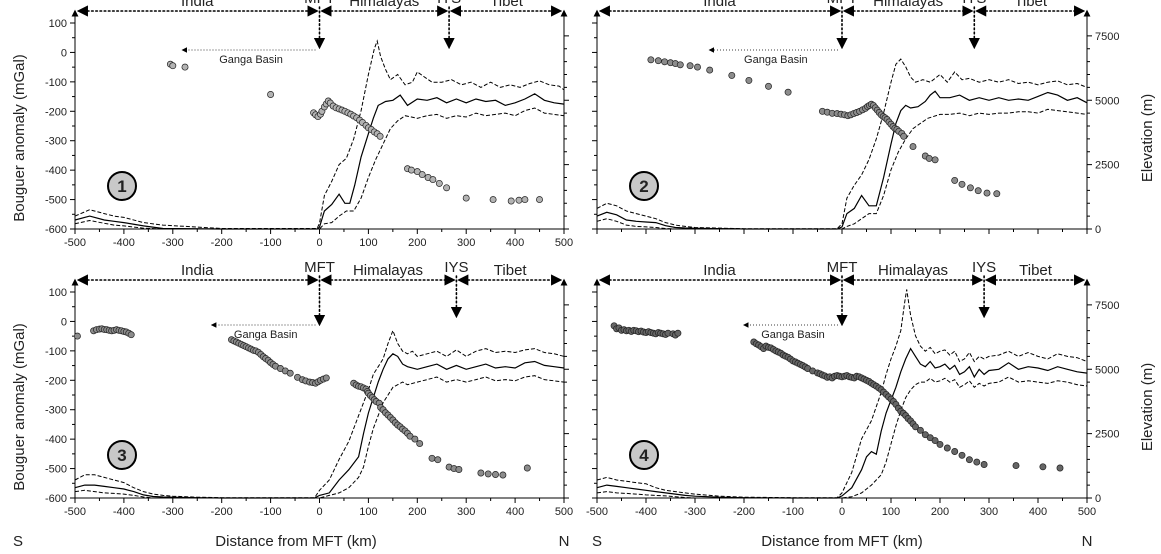 Image resolution: width=1161 pixels, height=554 pixels. Describe the element at coordinates (56, 142) in the screenshot. I see `y-tick-label: -300` at that location.